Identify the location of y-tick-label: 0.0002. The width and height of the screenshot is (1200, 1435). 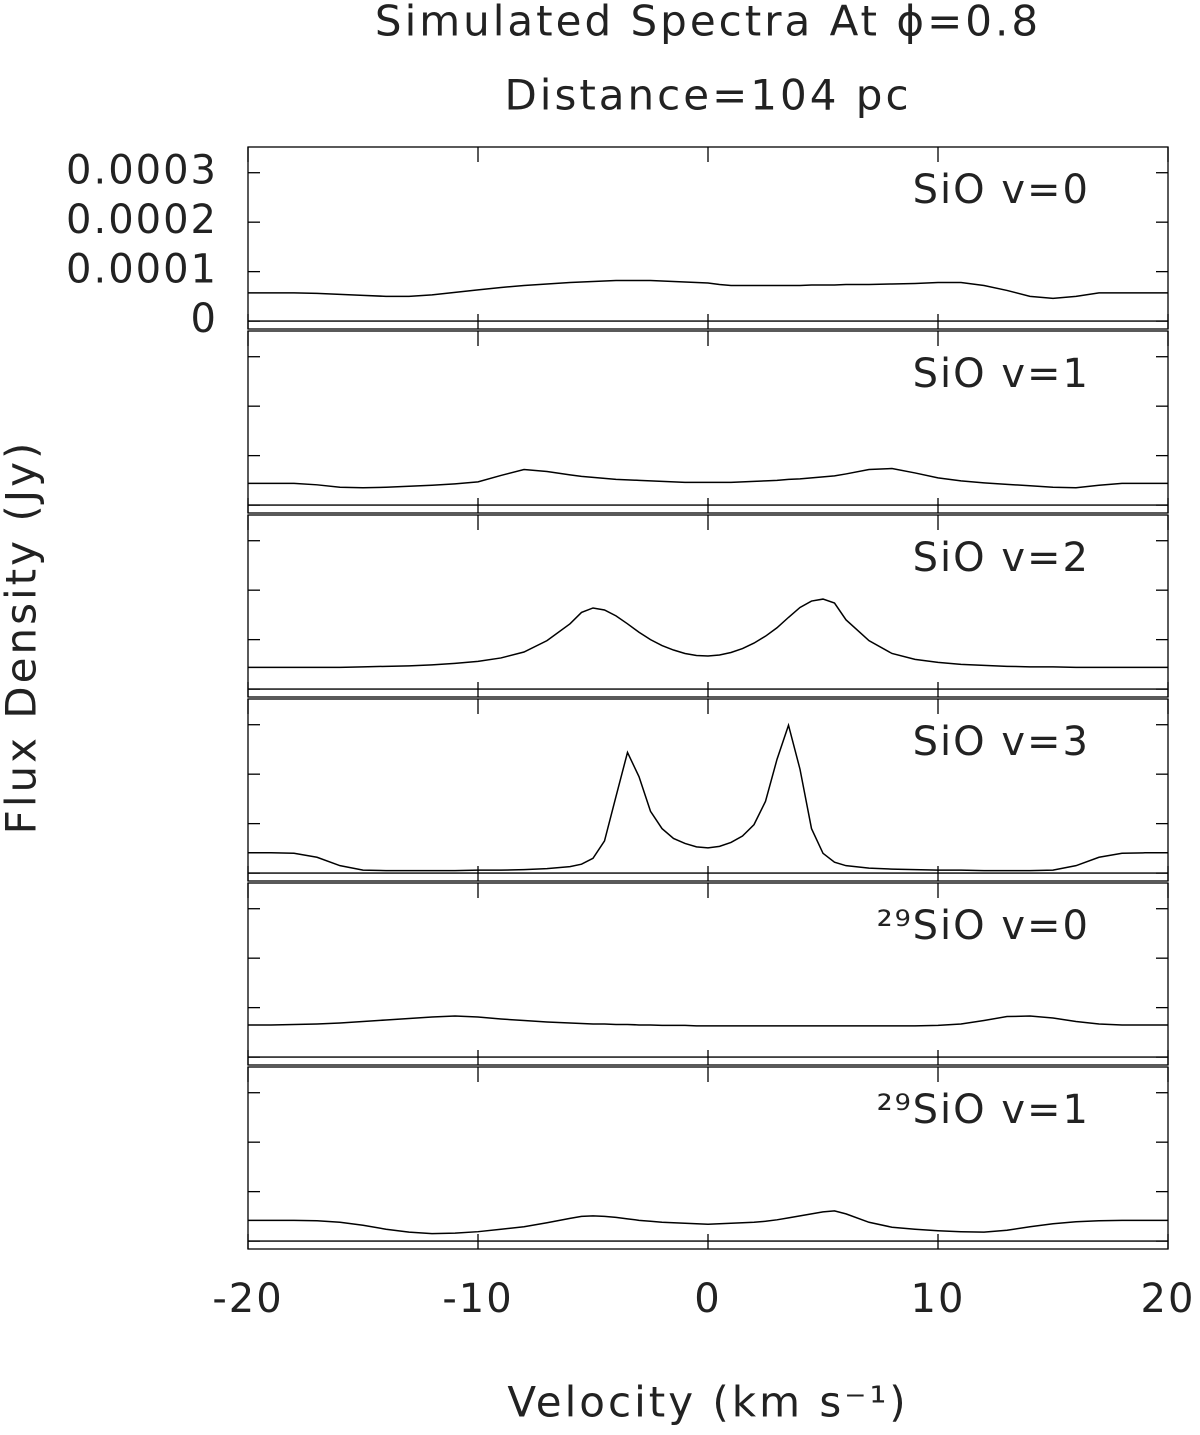
(142, 220).